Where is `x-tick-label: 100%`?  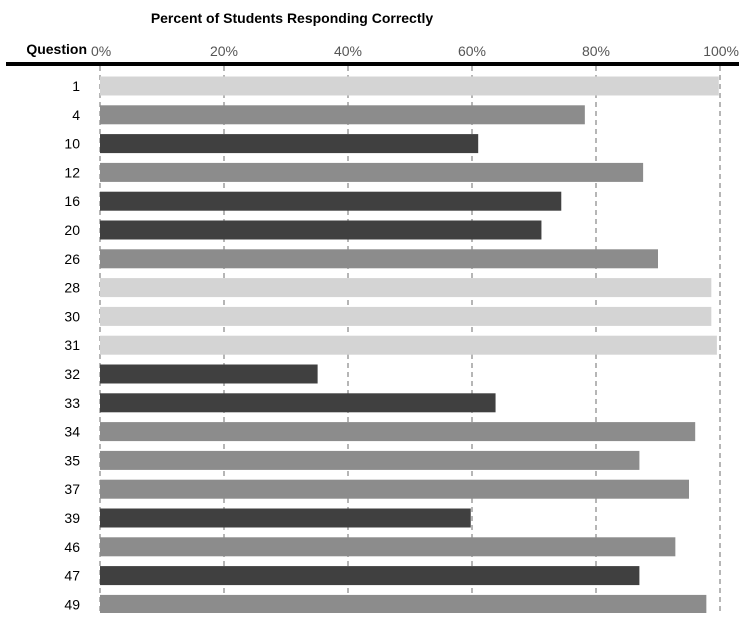
x-tick-label: 100% is located at coordinates (721, 51).